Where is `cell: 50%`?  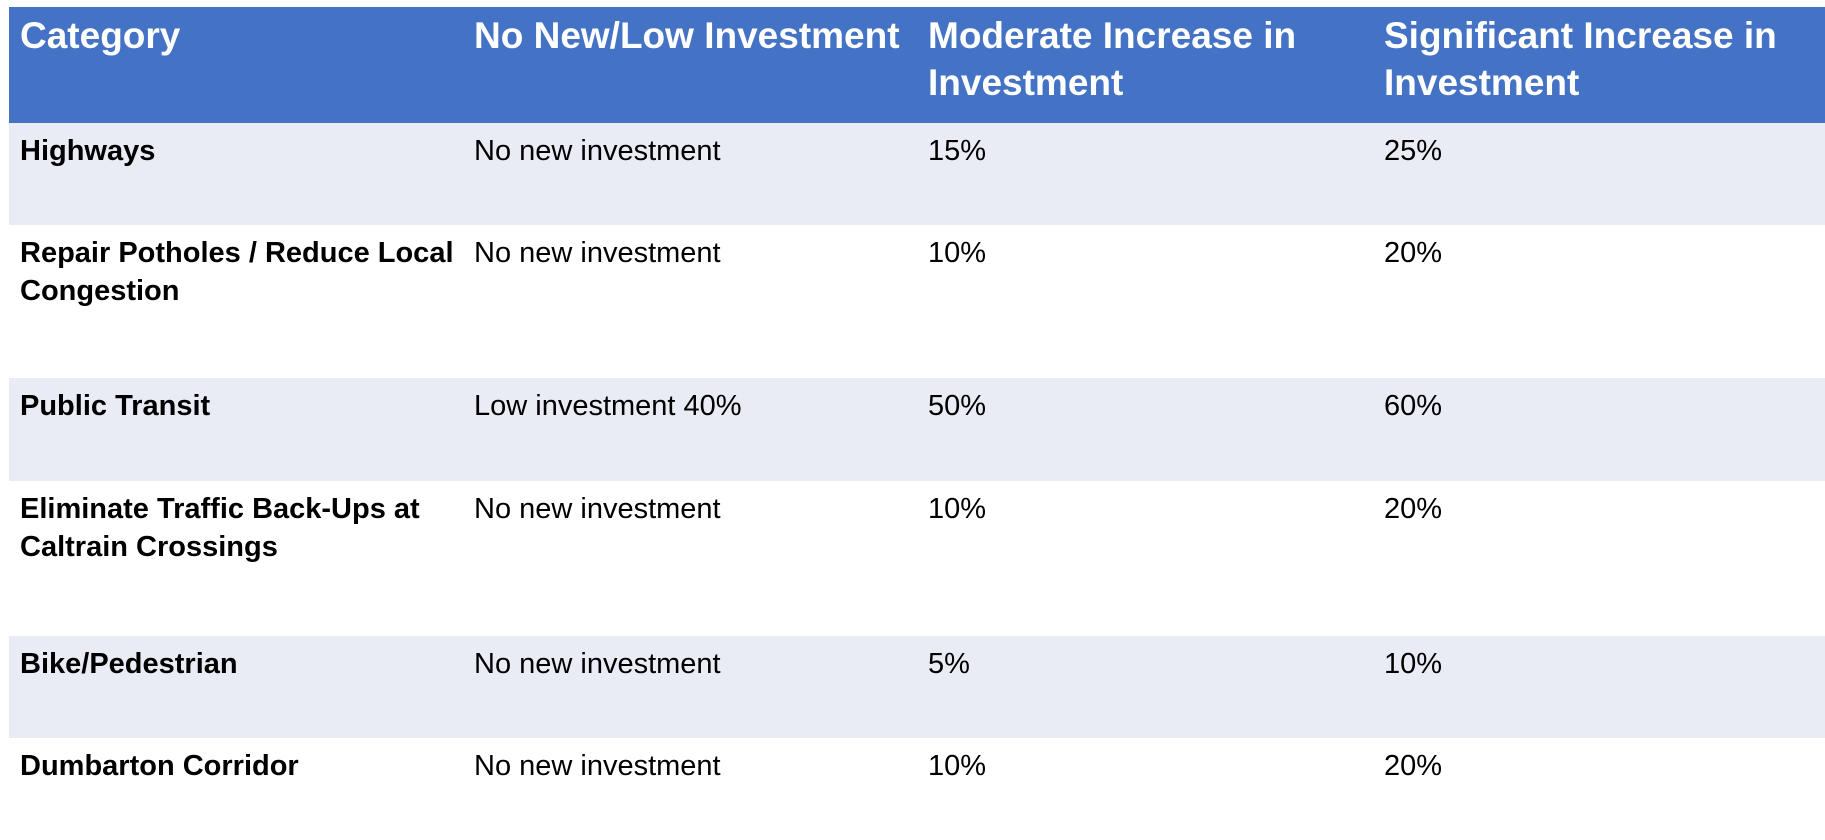 cell: 50% is located at coordinates (957, 406).